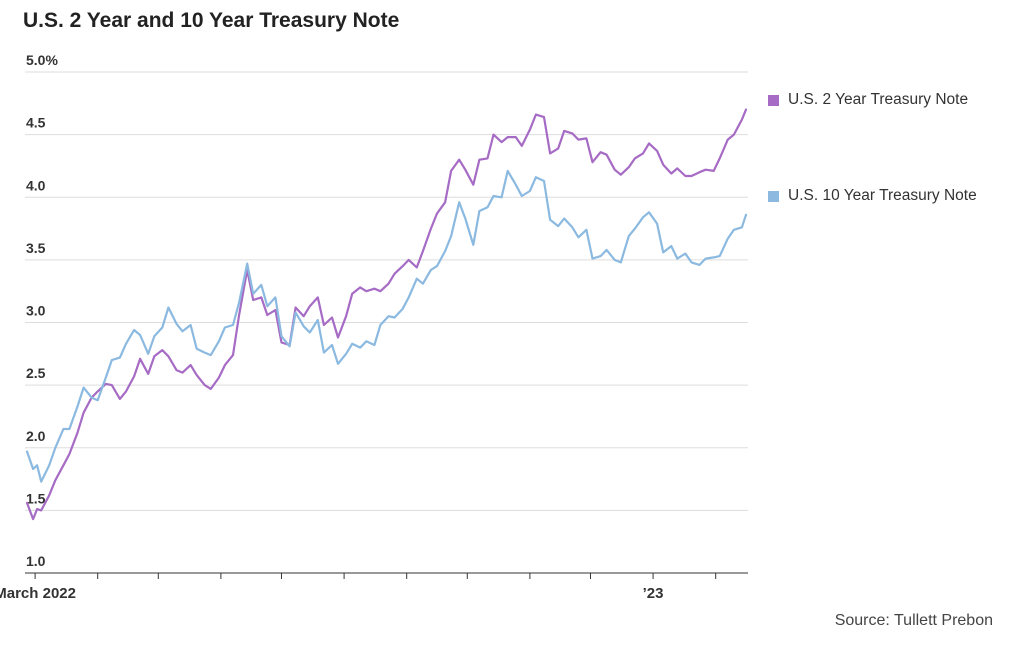  I want to click on y-tick-label: 1.5, so click(36, 498).